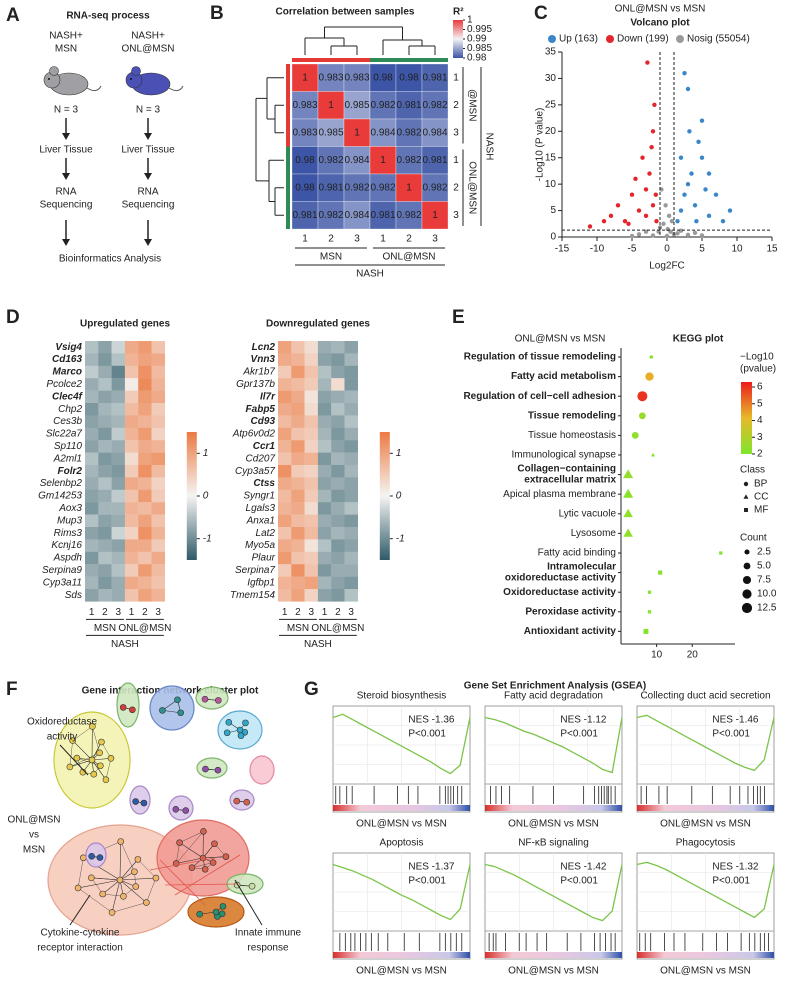 This screenshot has width=790, height=986. I want to click on chart-title: KEGG plot, so click(698, 339).